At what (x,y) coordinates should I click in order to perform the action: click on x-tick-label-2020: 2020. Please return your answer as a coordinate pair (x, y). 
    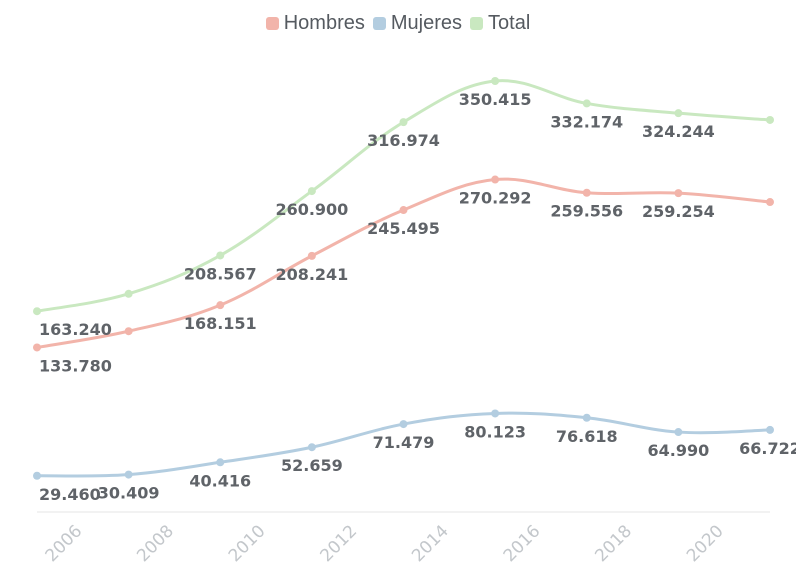
    Looking at the image, I should click on (705, 543).